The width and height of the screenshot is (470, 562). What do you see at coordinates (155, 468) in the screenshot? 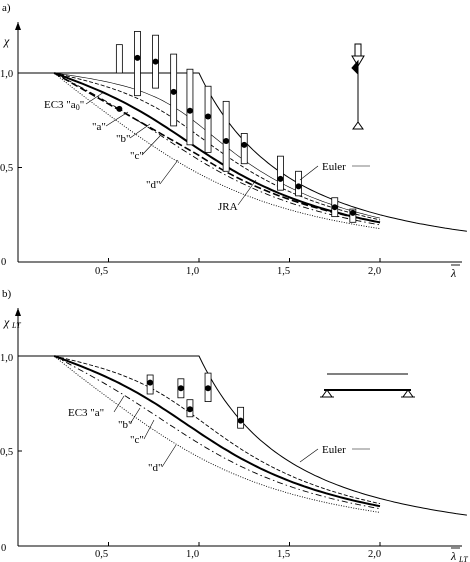
I see `curve-label-b-d: "d"` at bounding box center [155, 468].